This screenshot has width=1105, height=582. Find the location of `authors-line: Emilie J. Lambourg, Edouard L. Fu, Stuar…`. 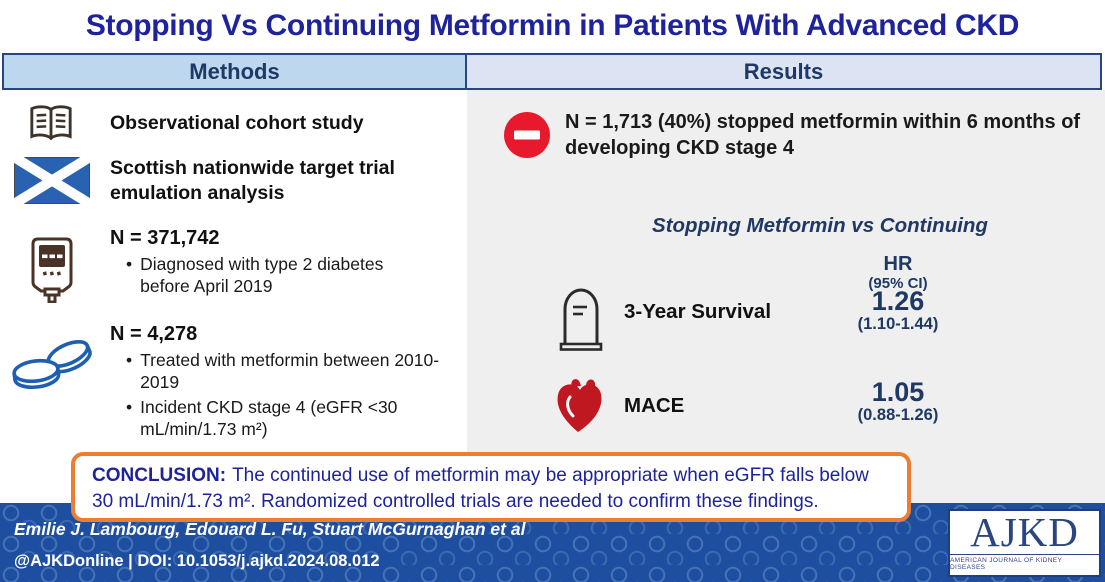

authors-line: Emilie J. Lambourg, Edouard L. Fu, Stuar… is located at coordinates (270, 529).